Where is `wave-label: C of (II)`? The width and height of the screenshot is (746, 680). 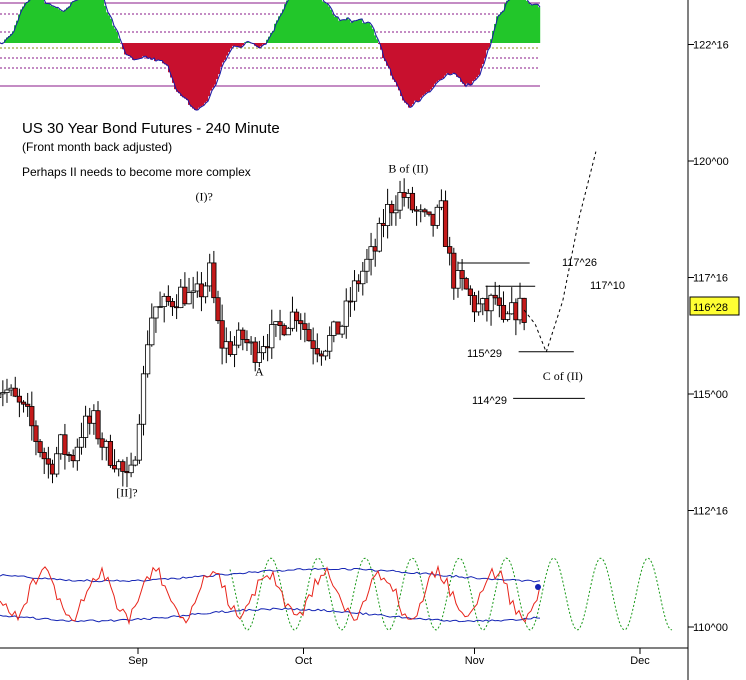
wave-label: C of (II) is located at coordinates (563, 376).